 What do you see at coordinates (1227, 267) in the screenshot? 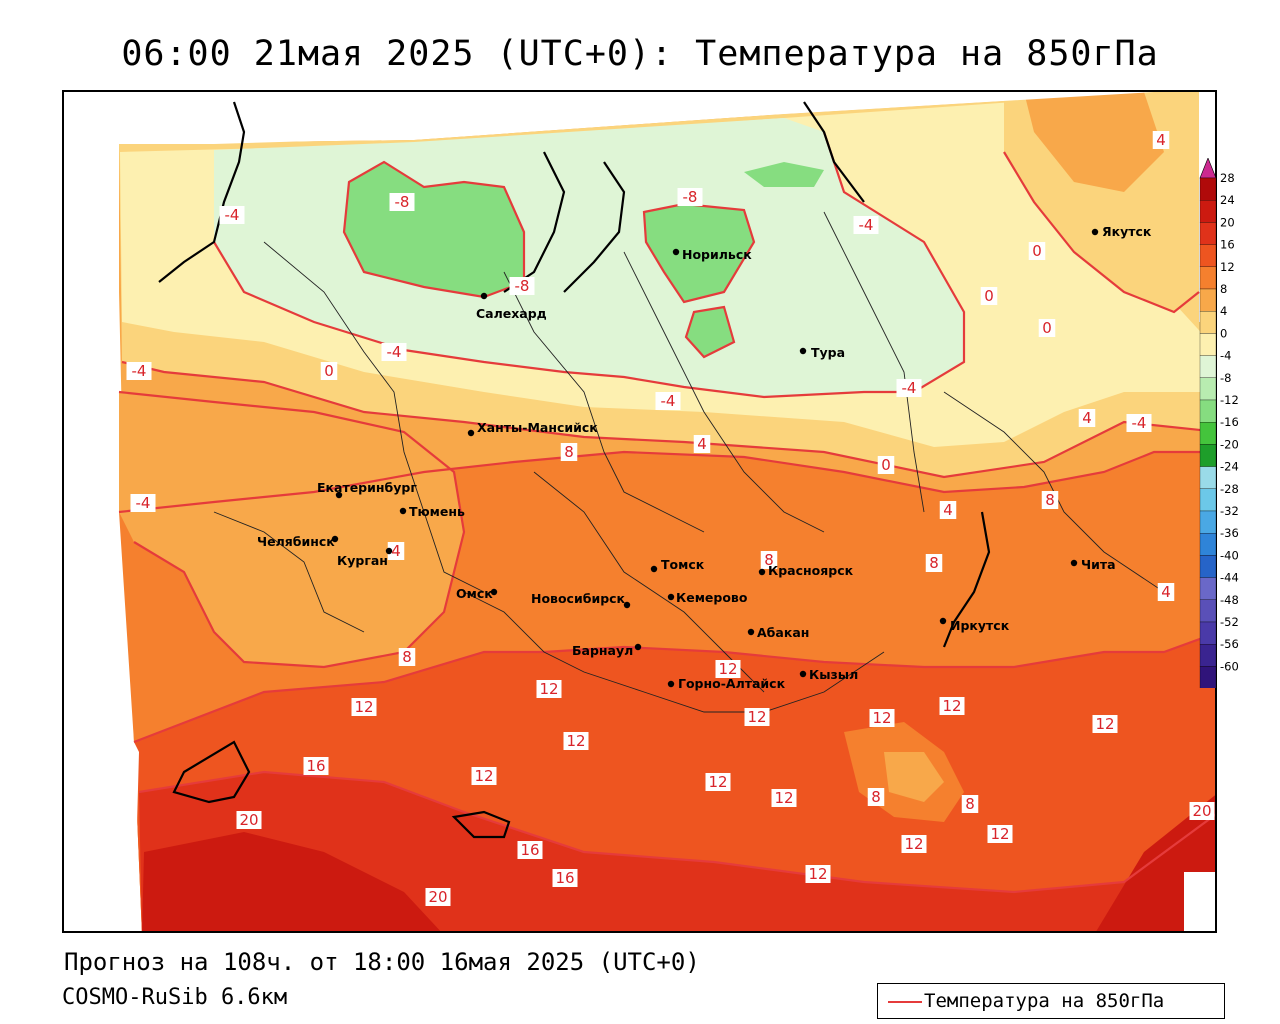
I see `colorbar-tick-label: 12` at bounding box center [1227, 267].